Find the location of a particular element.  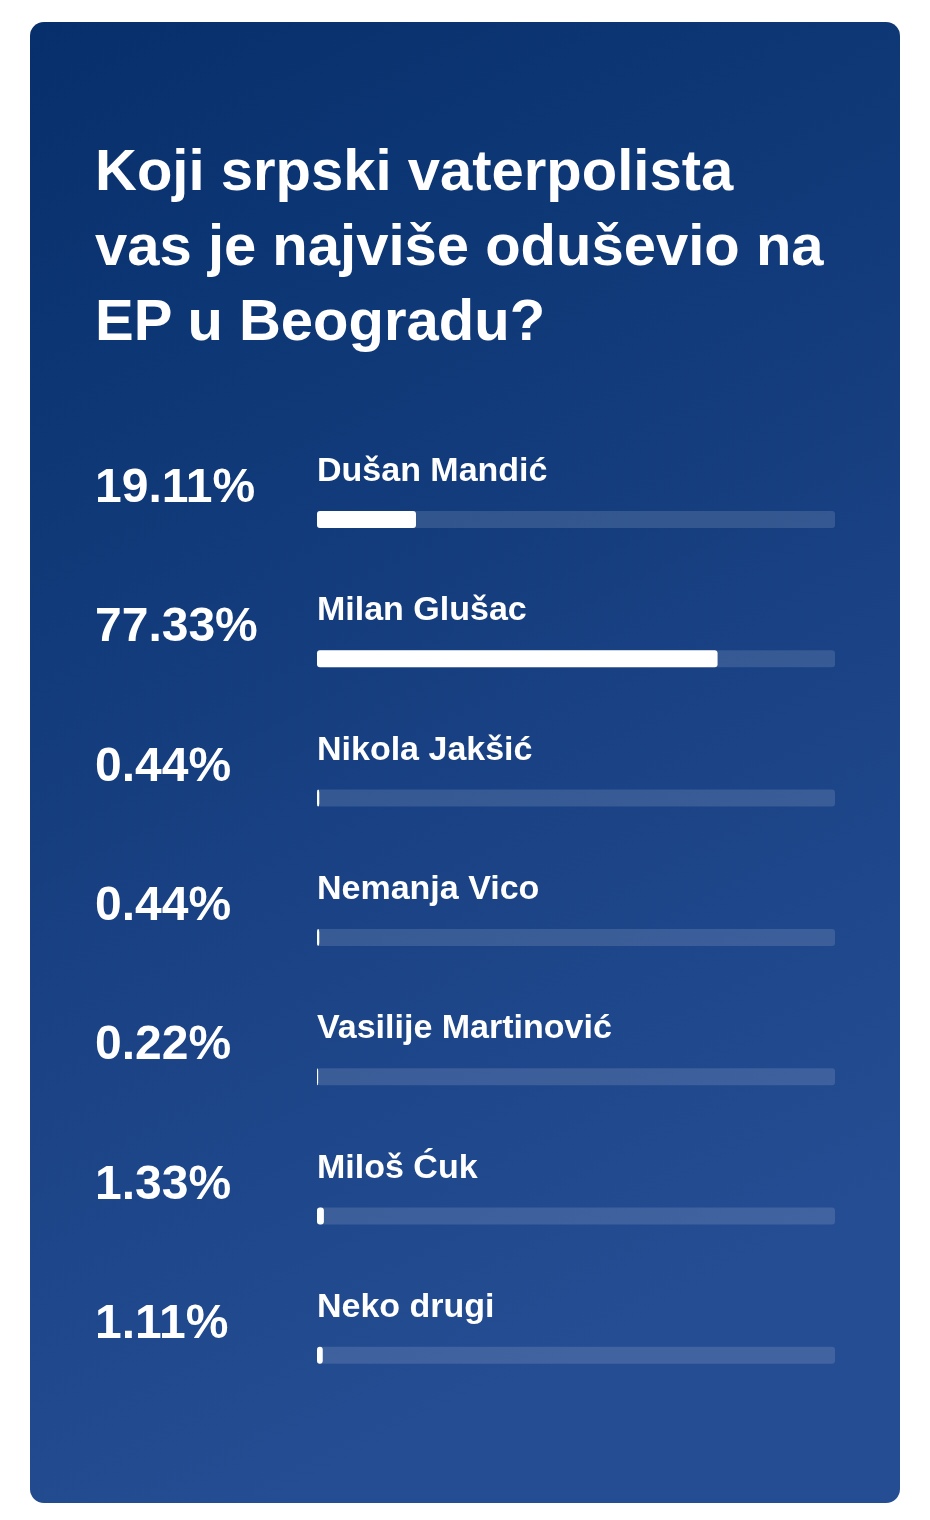

y-tick-label: Dušan Mandić is located at coordinates (432, 469).